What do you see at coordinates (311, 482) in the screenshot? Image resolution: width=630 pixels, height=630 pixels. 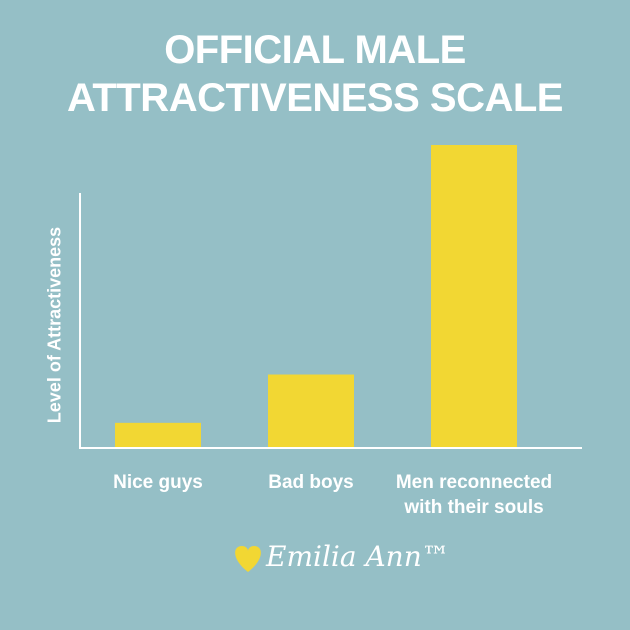 I see `x-tick-label: Bad boys` at bounding box center [311, 482].